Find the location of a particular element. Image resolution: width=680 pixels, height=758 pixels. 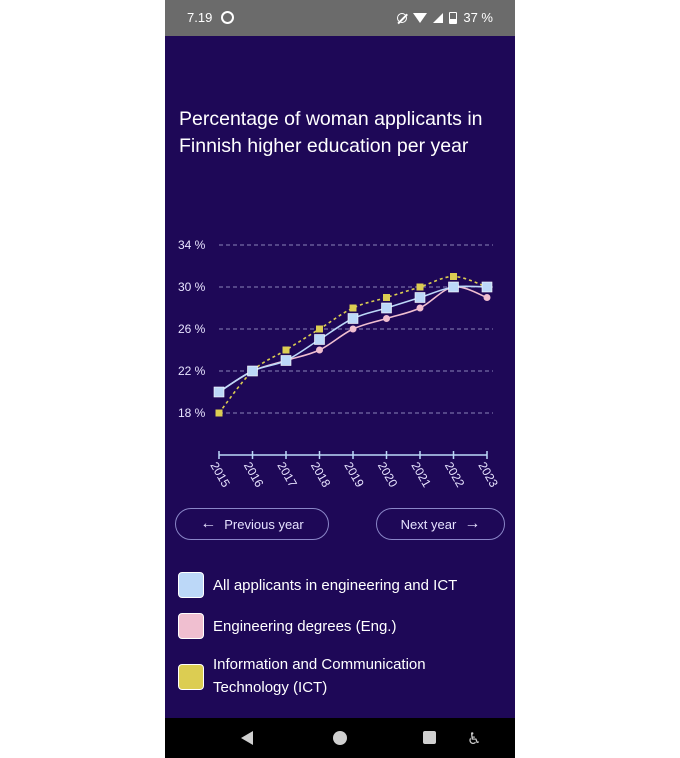

legend-swatch-all is located at coordinates (191, 585).